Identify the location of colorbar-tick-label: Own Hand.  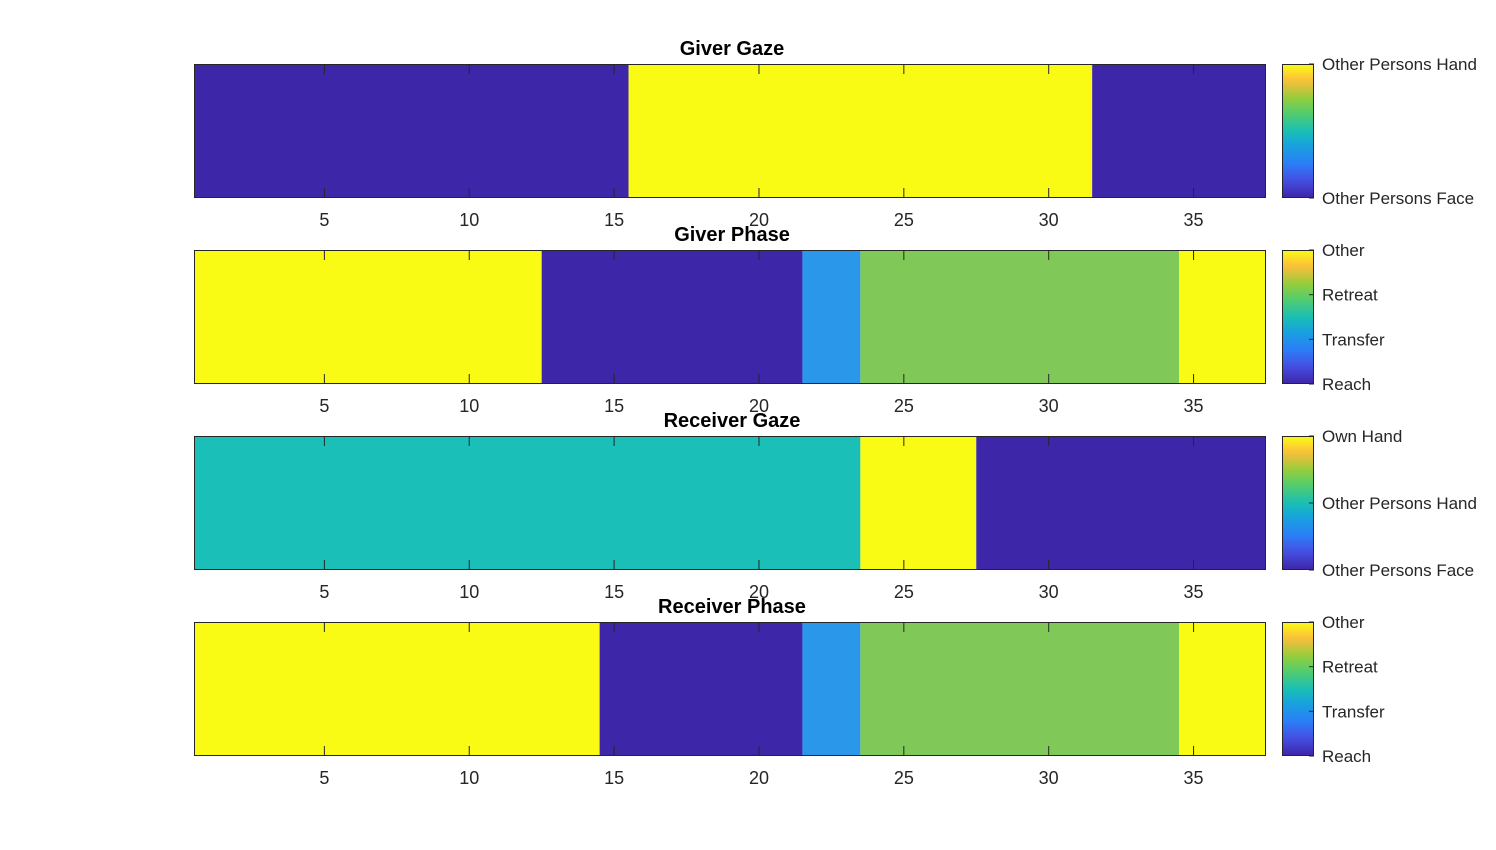
(1362, 436).